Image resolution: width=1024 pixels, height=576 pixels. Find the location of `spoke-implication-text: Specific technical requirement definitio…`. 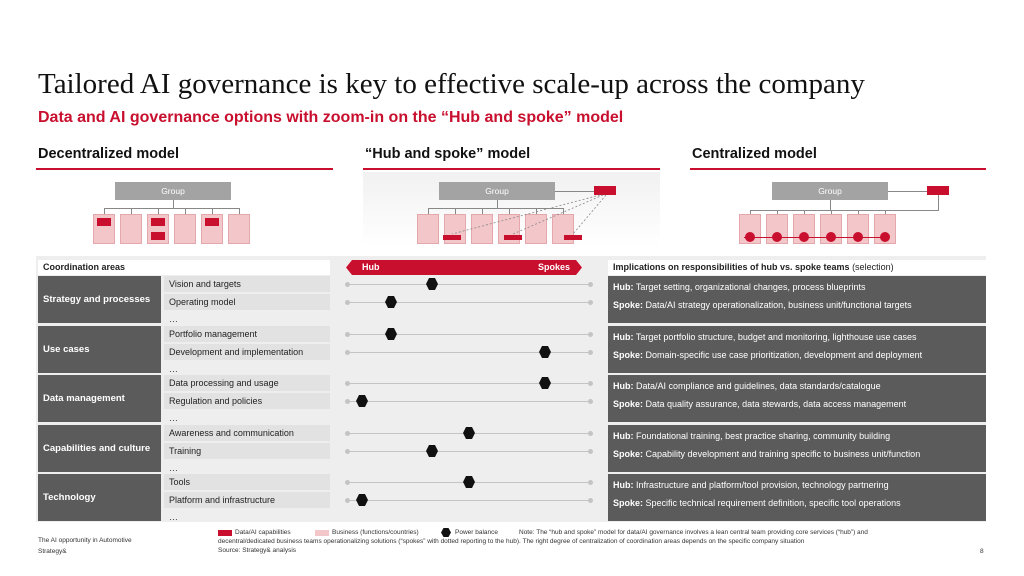

spoke-implication-text: Specific technical requirement definitio… is located at coordinates (773, 503).